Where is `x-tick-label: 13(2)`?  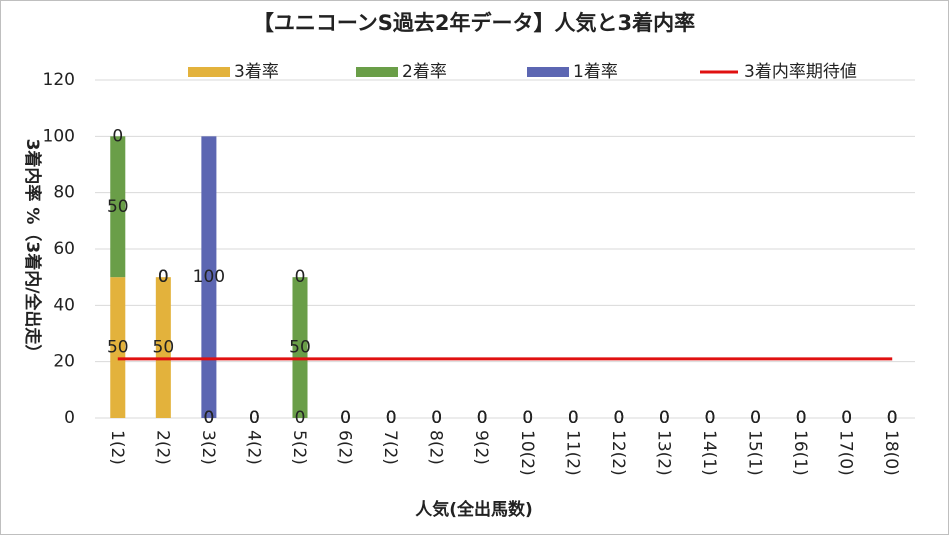
x-tick-label: 13(2) is located at coordinates (663, 453).